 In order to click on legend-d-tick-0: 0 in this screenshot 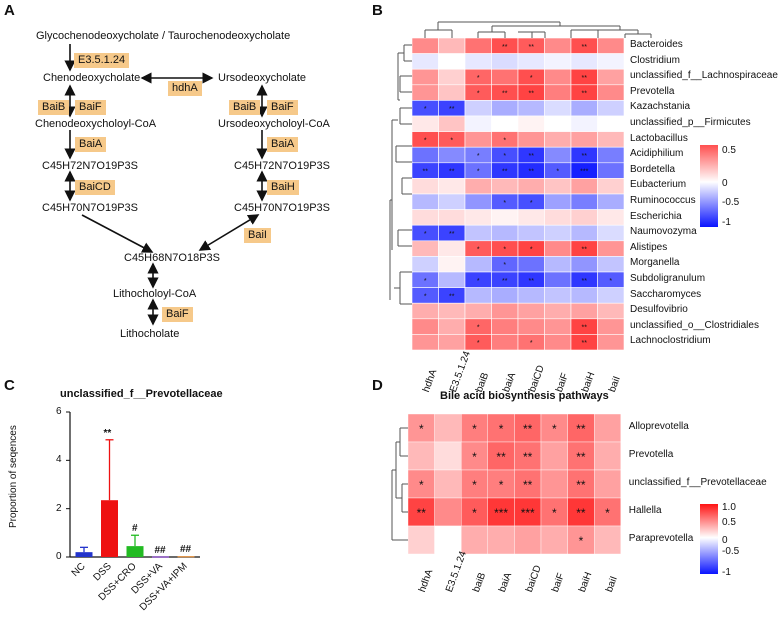, I will do `click(725, 540)`.